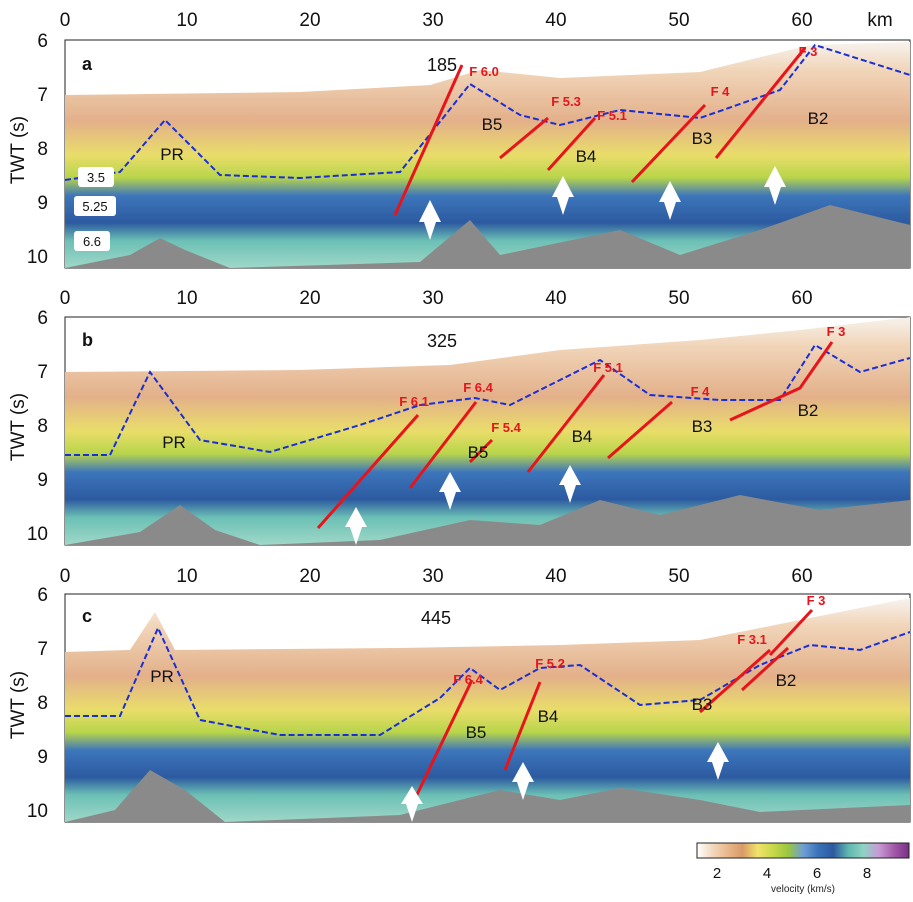  I want to click on colorbar-tick: 4, so click(767, 873).